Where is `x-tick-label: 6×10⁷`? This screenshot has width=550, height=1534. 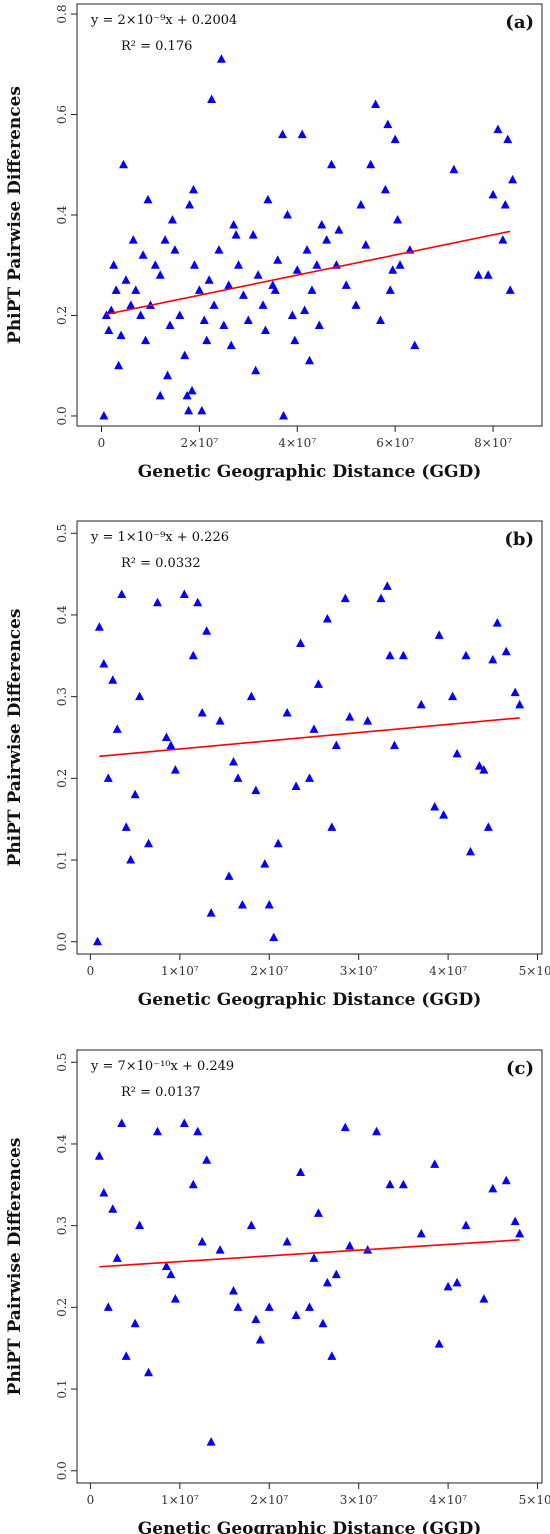
x-tick-label: 6×10⁷ is located at coordinates (395, 443).